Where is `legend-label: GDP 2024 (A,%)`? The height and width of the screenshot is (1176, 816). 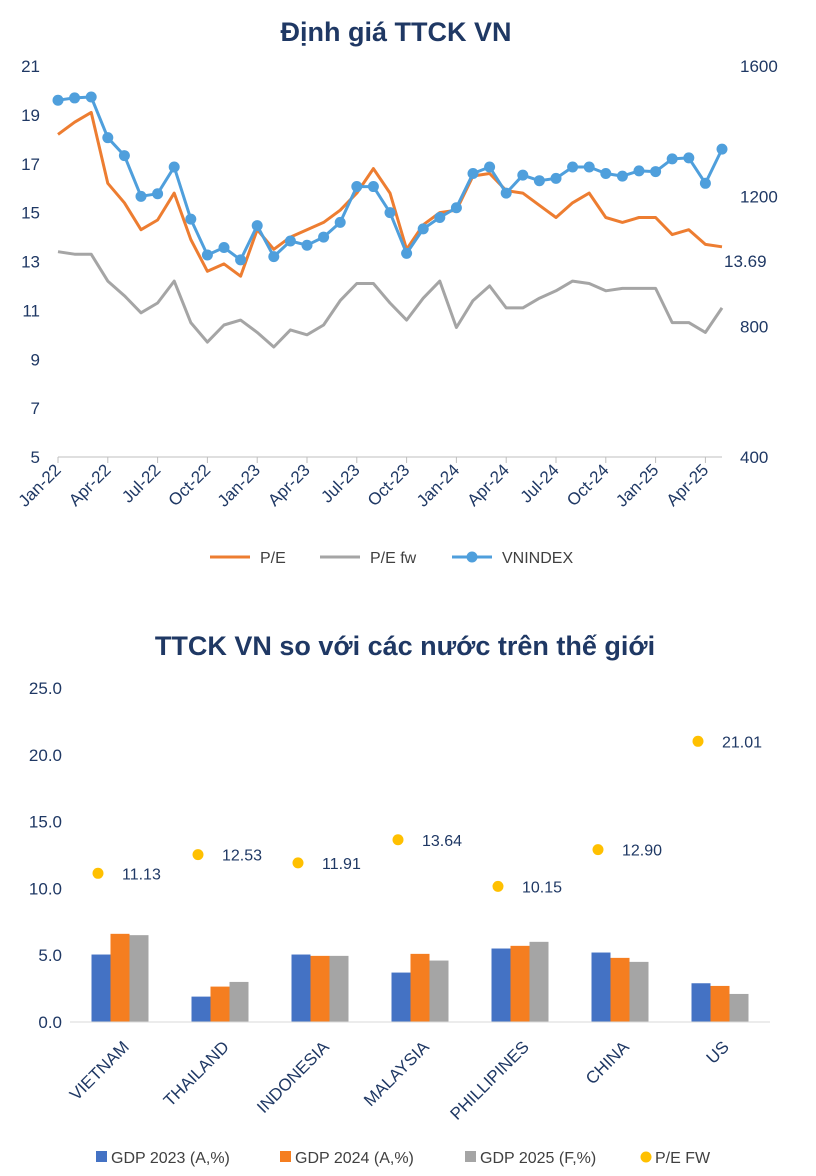
legend-label: GDP 2024 (A,%) is located at coordinates (354, 1158).